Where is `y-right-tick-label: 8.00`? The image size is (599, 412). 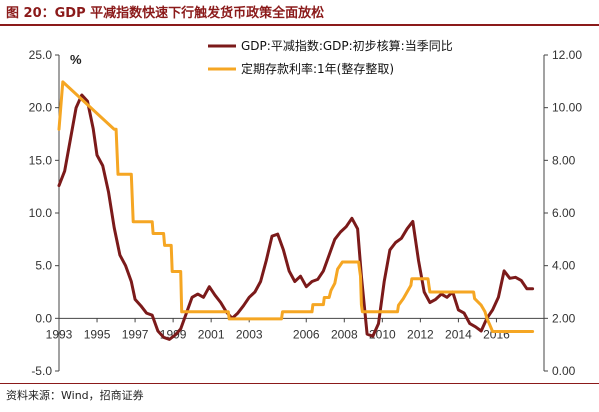
y-right-tick-label: 8.00 is located at coordinates (564, 160).